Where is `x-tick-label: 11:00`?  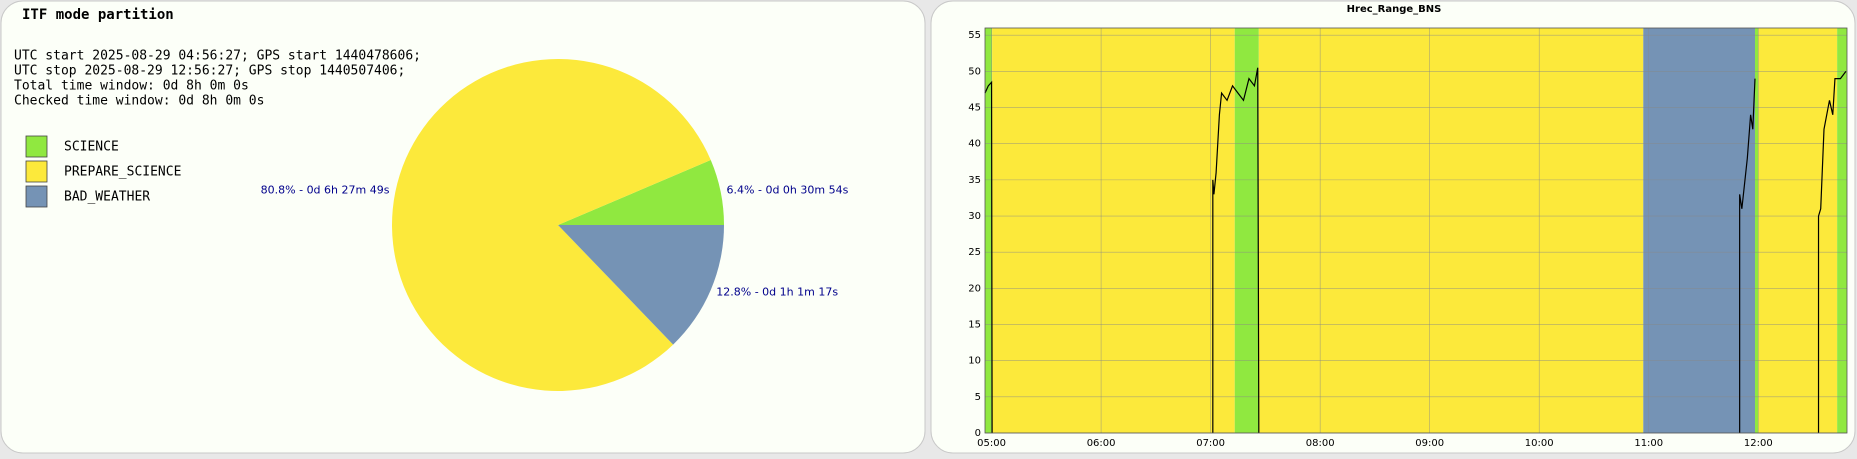 x-tick-label: 11:00 is located at coordinates (1648, 443).